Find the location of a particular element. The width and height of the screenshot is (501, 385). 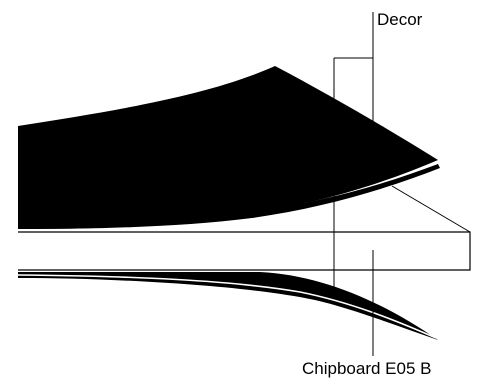

chipboard-core is located at coordinates (244, 251).